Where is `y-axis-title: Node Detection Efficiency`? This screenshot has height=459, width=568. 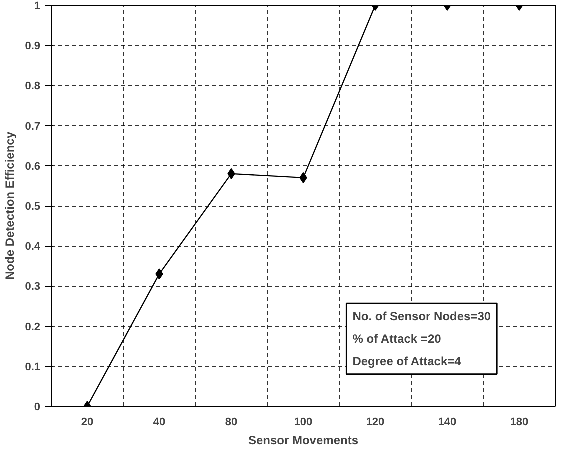
y-axis-title: Node Detection Efficiency is located at coordinates (10, 206).